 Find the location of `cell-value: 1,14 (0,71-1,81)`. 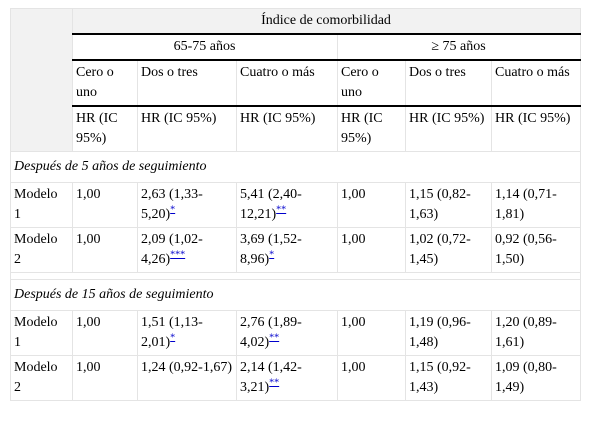

cell-value: 1,14 (0,71-1,81) is located at coordinates (526, 204).